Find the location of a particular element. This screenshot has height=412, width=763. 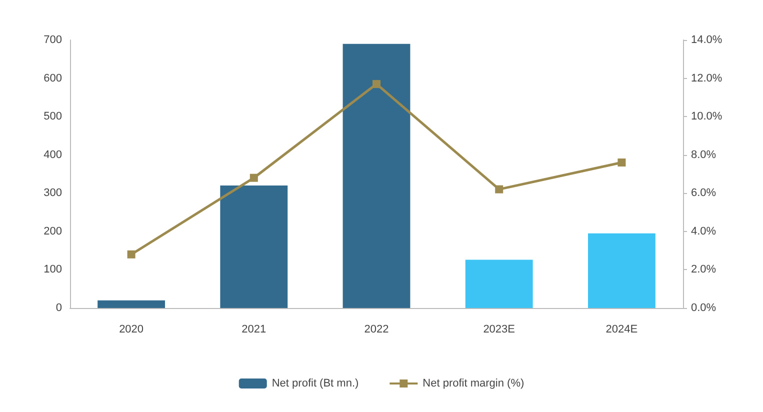

y-tick-label: 0 is located at coordinates (59, 308).